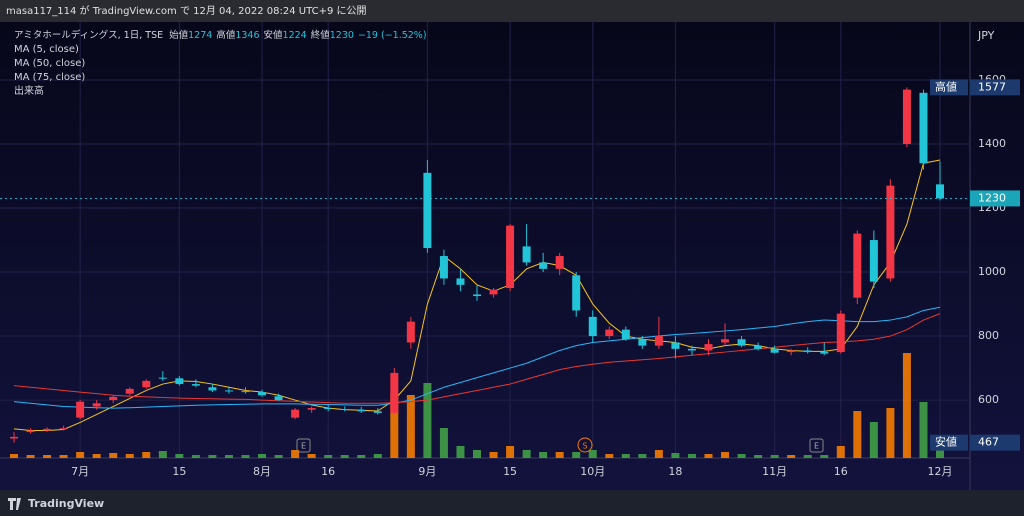 Image resolution: width=1024 pixels, height=516 pixels. I want to click on x-tick-label: 11月, so click(774, 471).